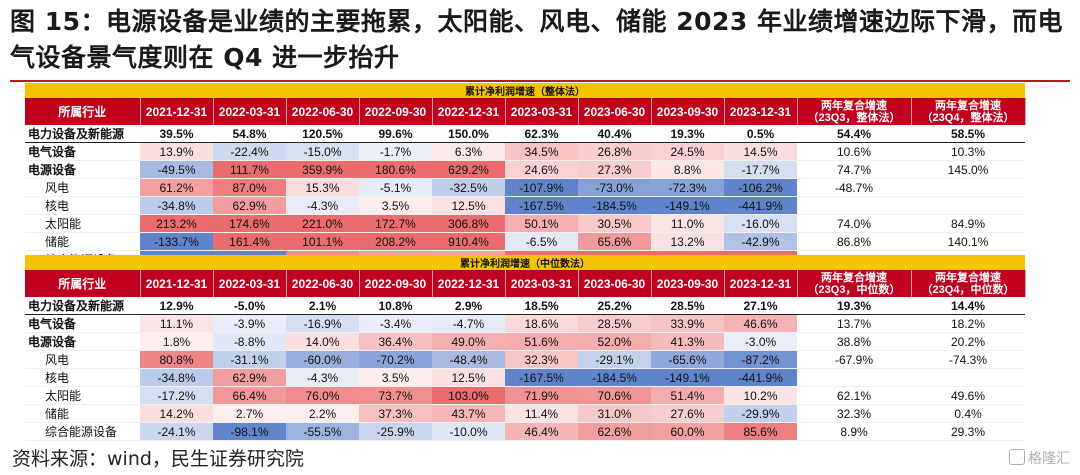  Describe the element at coordinates (854, 283) in the screenshot. I see `column-header: 两年复合增速 （23Q3，中位数）` at that location.